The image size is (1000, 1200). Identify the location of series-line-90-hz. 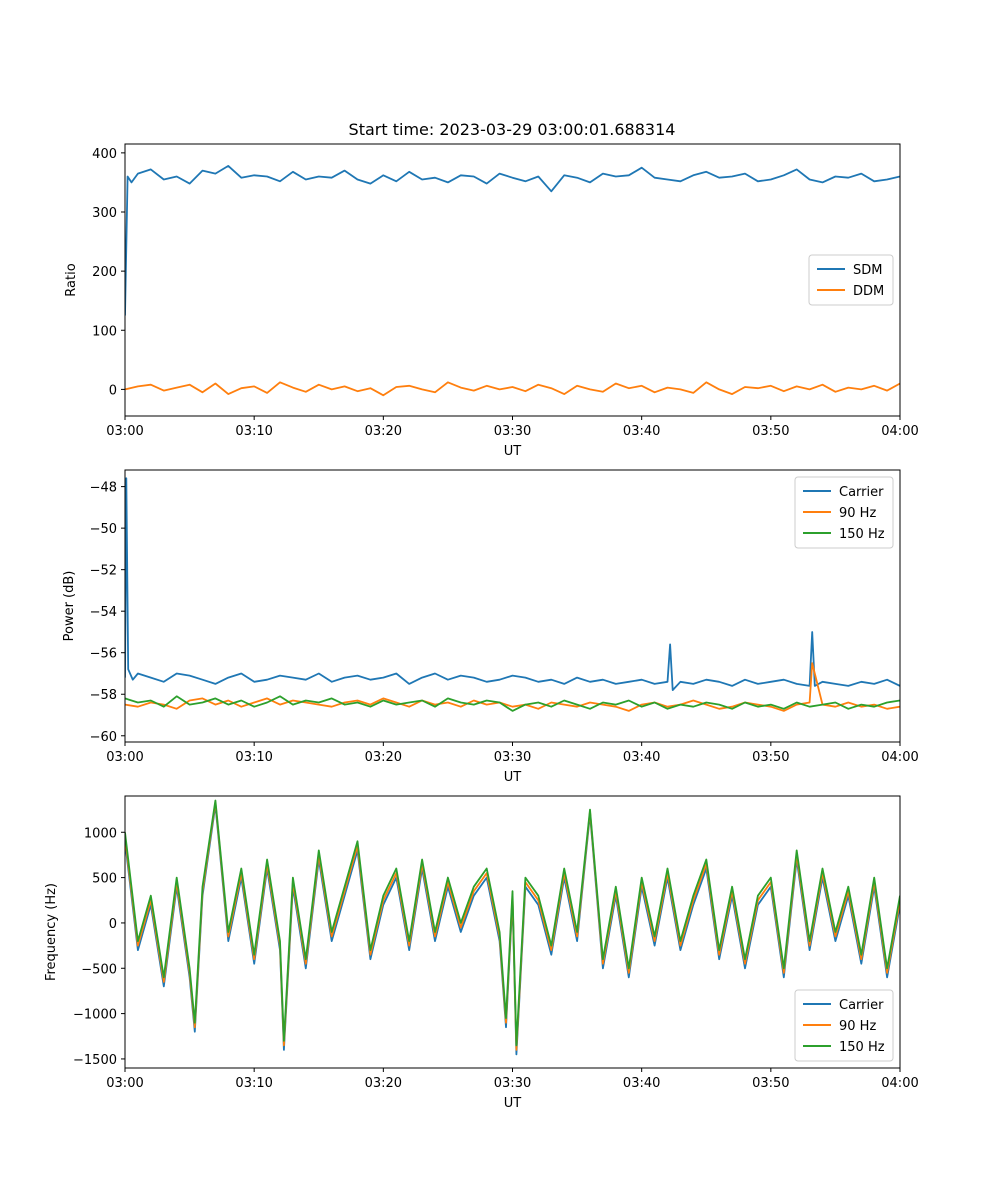
(512, 687).